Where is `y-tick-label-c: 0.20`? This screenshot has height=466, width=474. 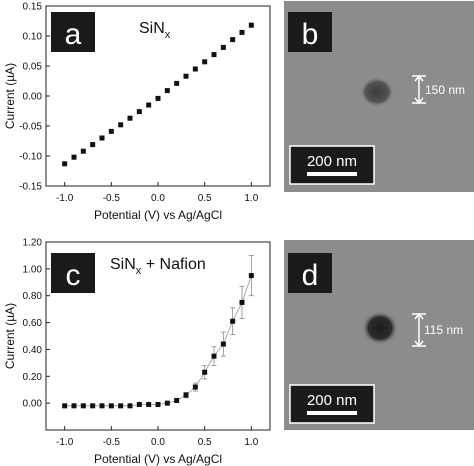 y-tick-label-c: 0.20 is located at coordinates (33, 377).